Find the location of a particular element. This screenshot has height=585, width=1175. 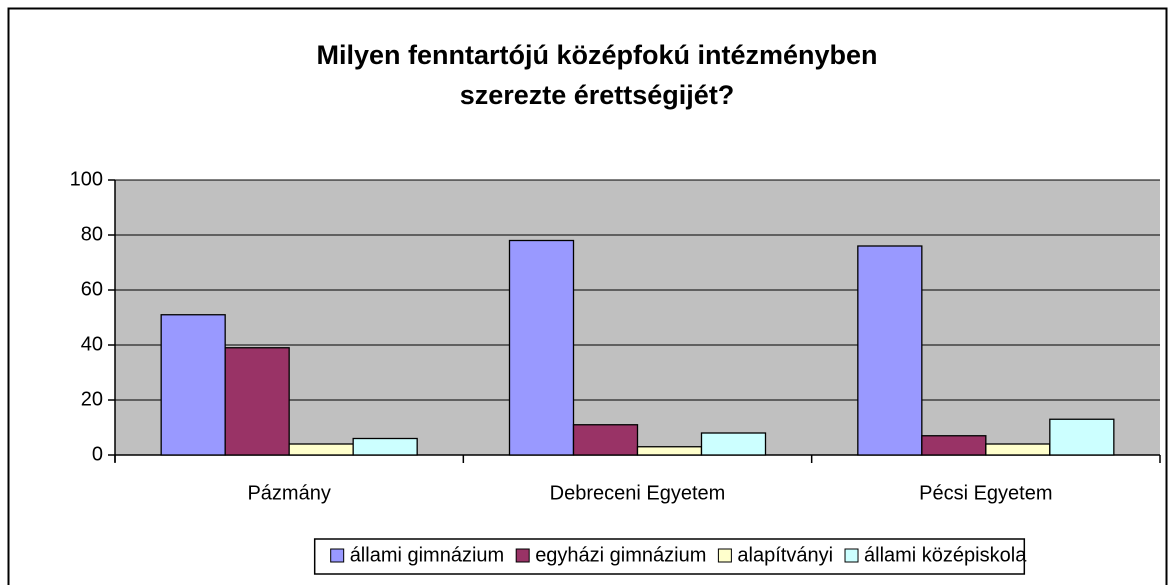

legend-box is located at coordinates (669, 556).